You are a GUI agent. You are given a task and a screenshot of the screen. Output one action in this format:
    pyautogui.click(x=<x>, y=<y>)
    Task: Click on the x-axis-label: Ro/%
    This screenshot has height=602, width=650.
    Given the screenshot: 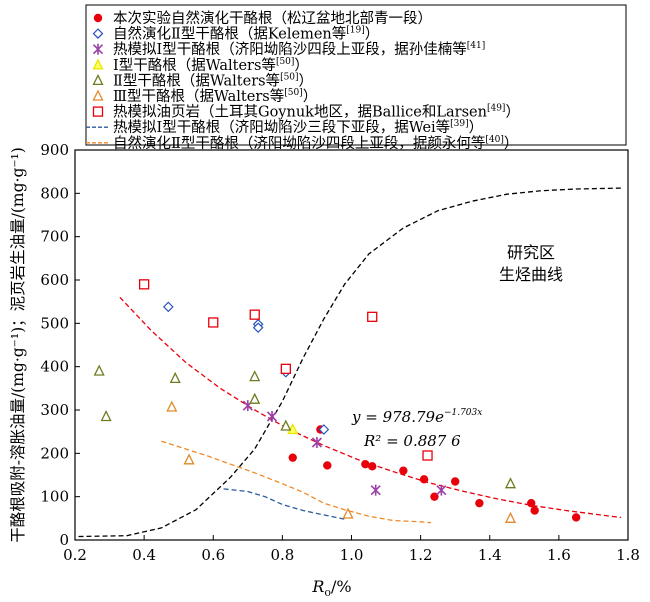 What is the action you would take?
    pyautogui.click(x=331, y=588)
    